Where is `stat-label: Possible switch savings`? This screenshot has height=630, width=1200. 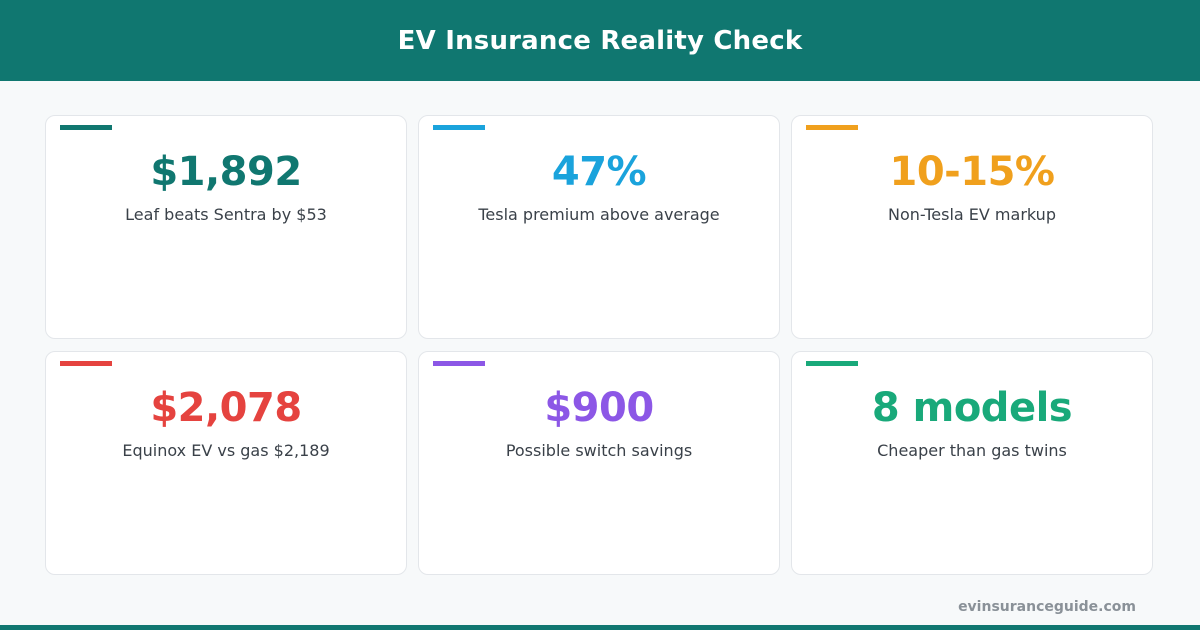
stat-label: Possible switch savings is located at coordinates (599, 450).